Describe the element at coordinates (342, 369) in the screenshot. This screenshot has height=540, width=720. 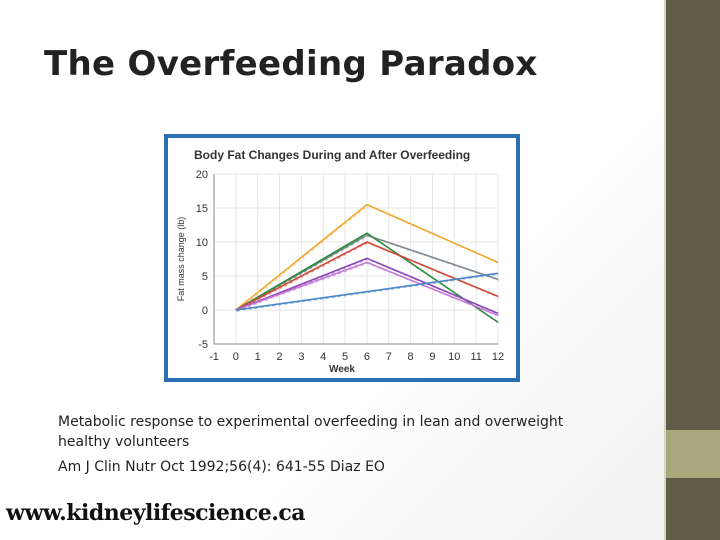
I see `x-axis-label: Week` at that location.